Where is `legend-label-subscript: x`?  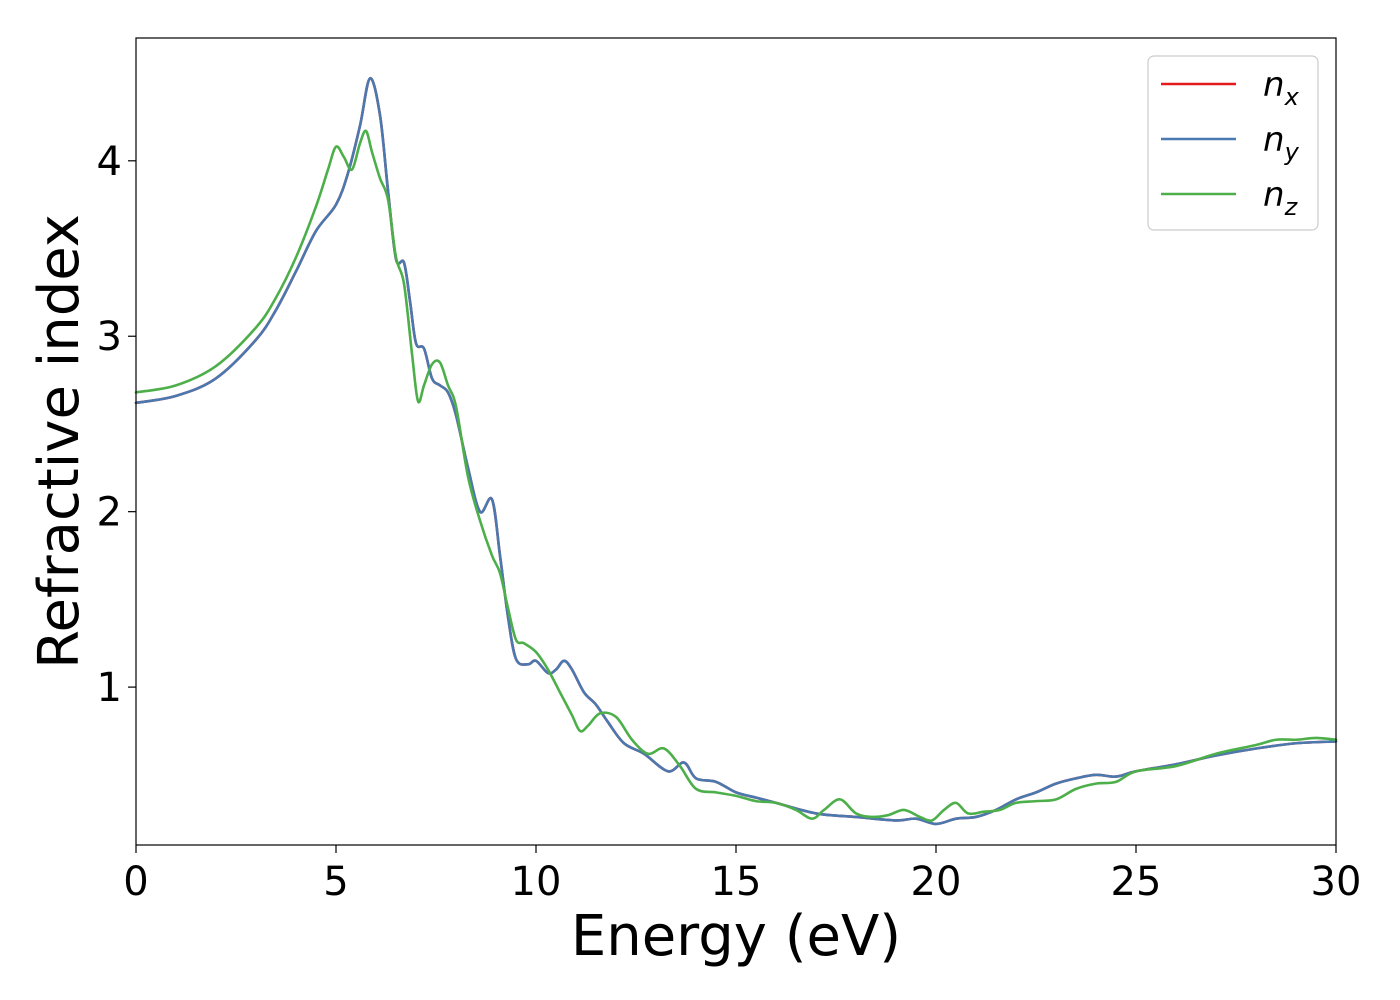 legend-label-subscript: x is located at coordinates (1292, 97).